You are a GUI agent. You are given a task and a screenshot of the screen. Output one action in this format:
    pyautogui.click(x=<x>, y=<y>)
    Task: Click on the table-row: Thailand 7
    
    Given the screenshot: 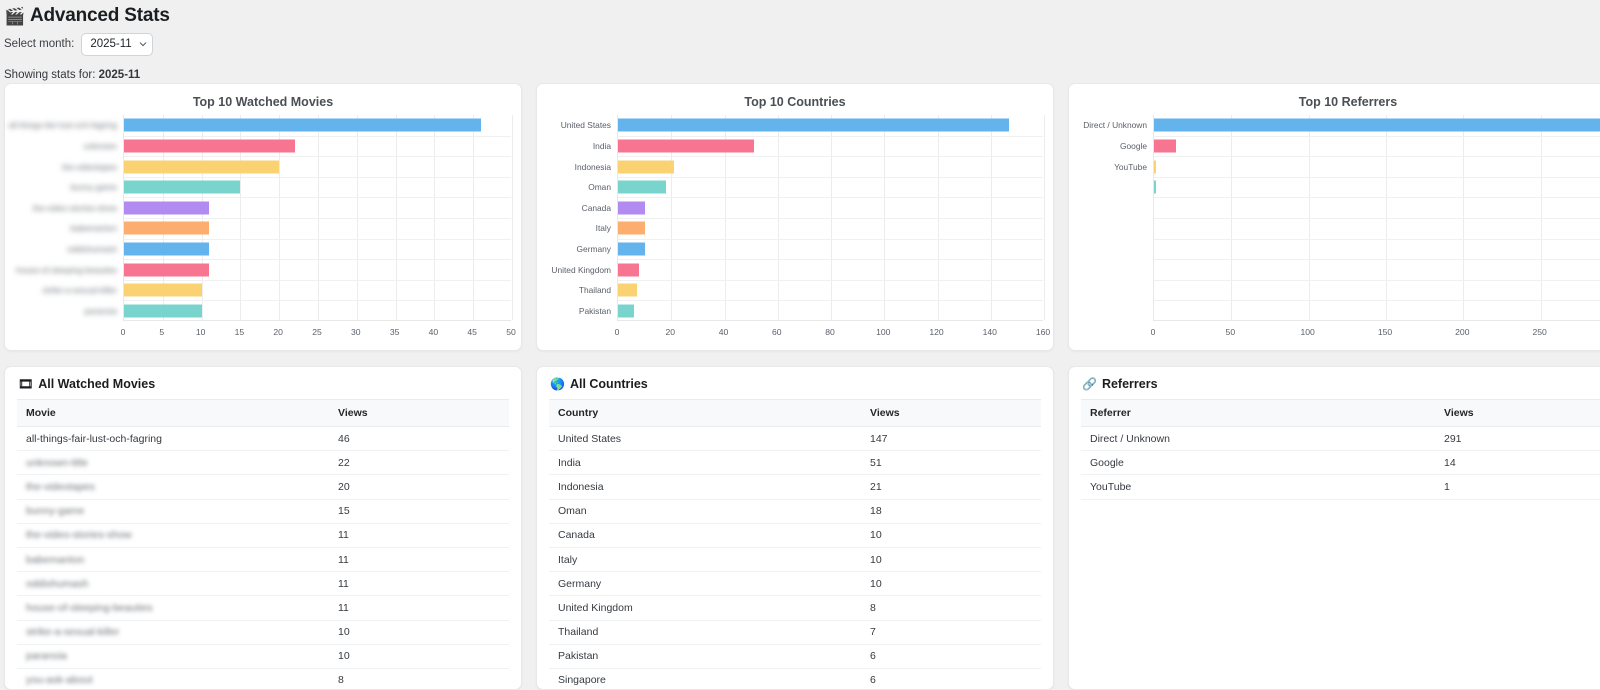 What is the action you would take?
    pyautogui.click(x=795, y=632)
    